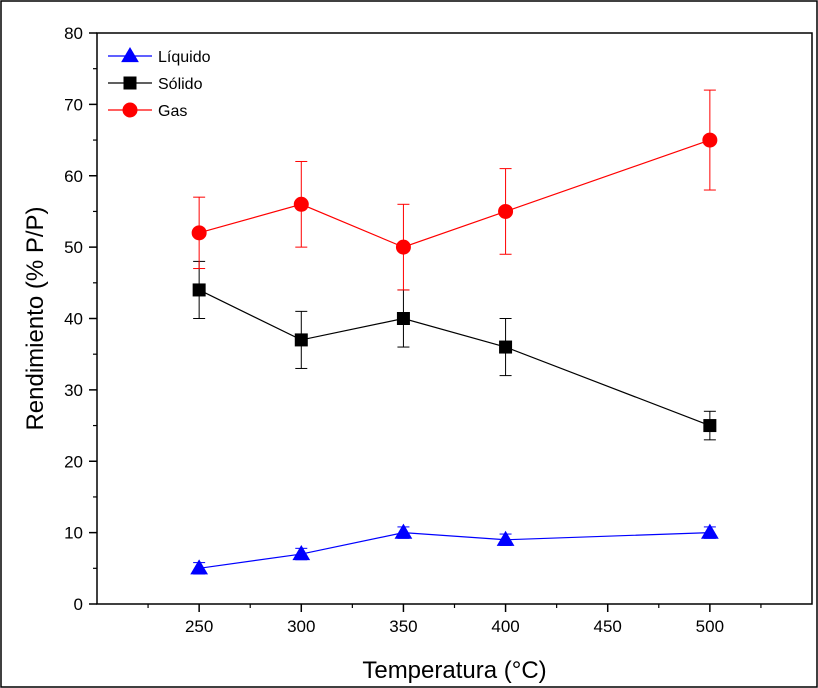  What do you see at coordinates (73, 533) in the screenshot?
I see `y-tick-label: 10` at bounding box center [73, 533].